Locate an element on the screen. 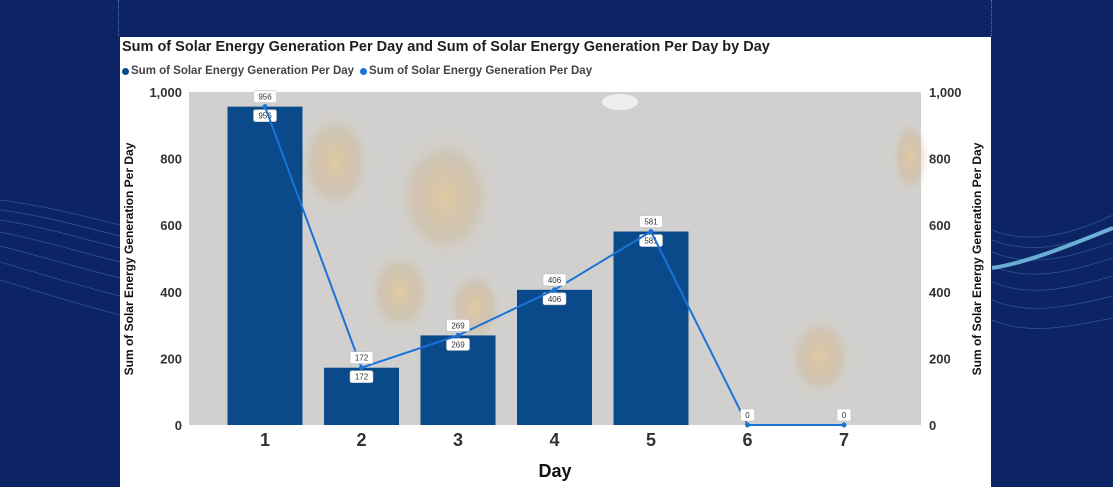 This screenshot has height=487, width=1113. line-label-day-3-text: 269 is located at coordinates (458, 325).